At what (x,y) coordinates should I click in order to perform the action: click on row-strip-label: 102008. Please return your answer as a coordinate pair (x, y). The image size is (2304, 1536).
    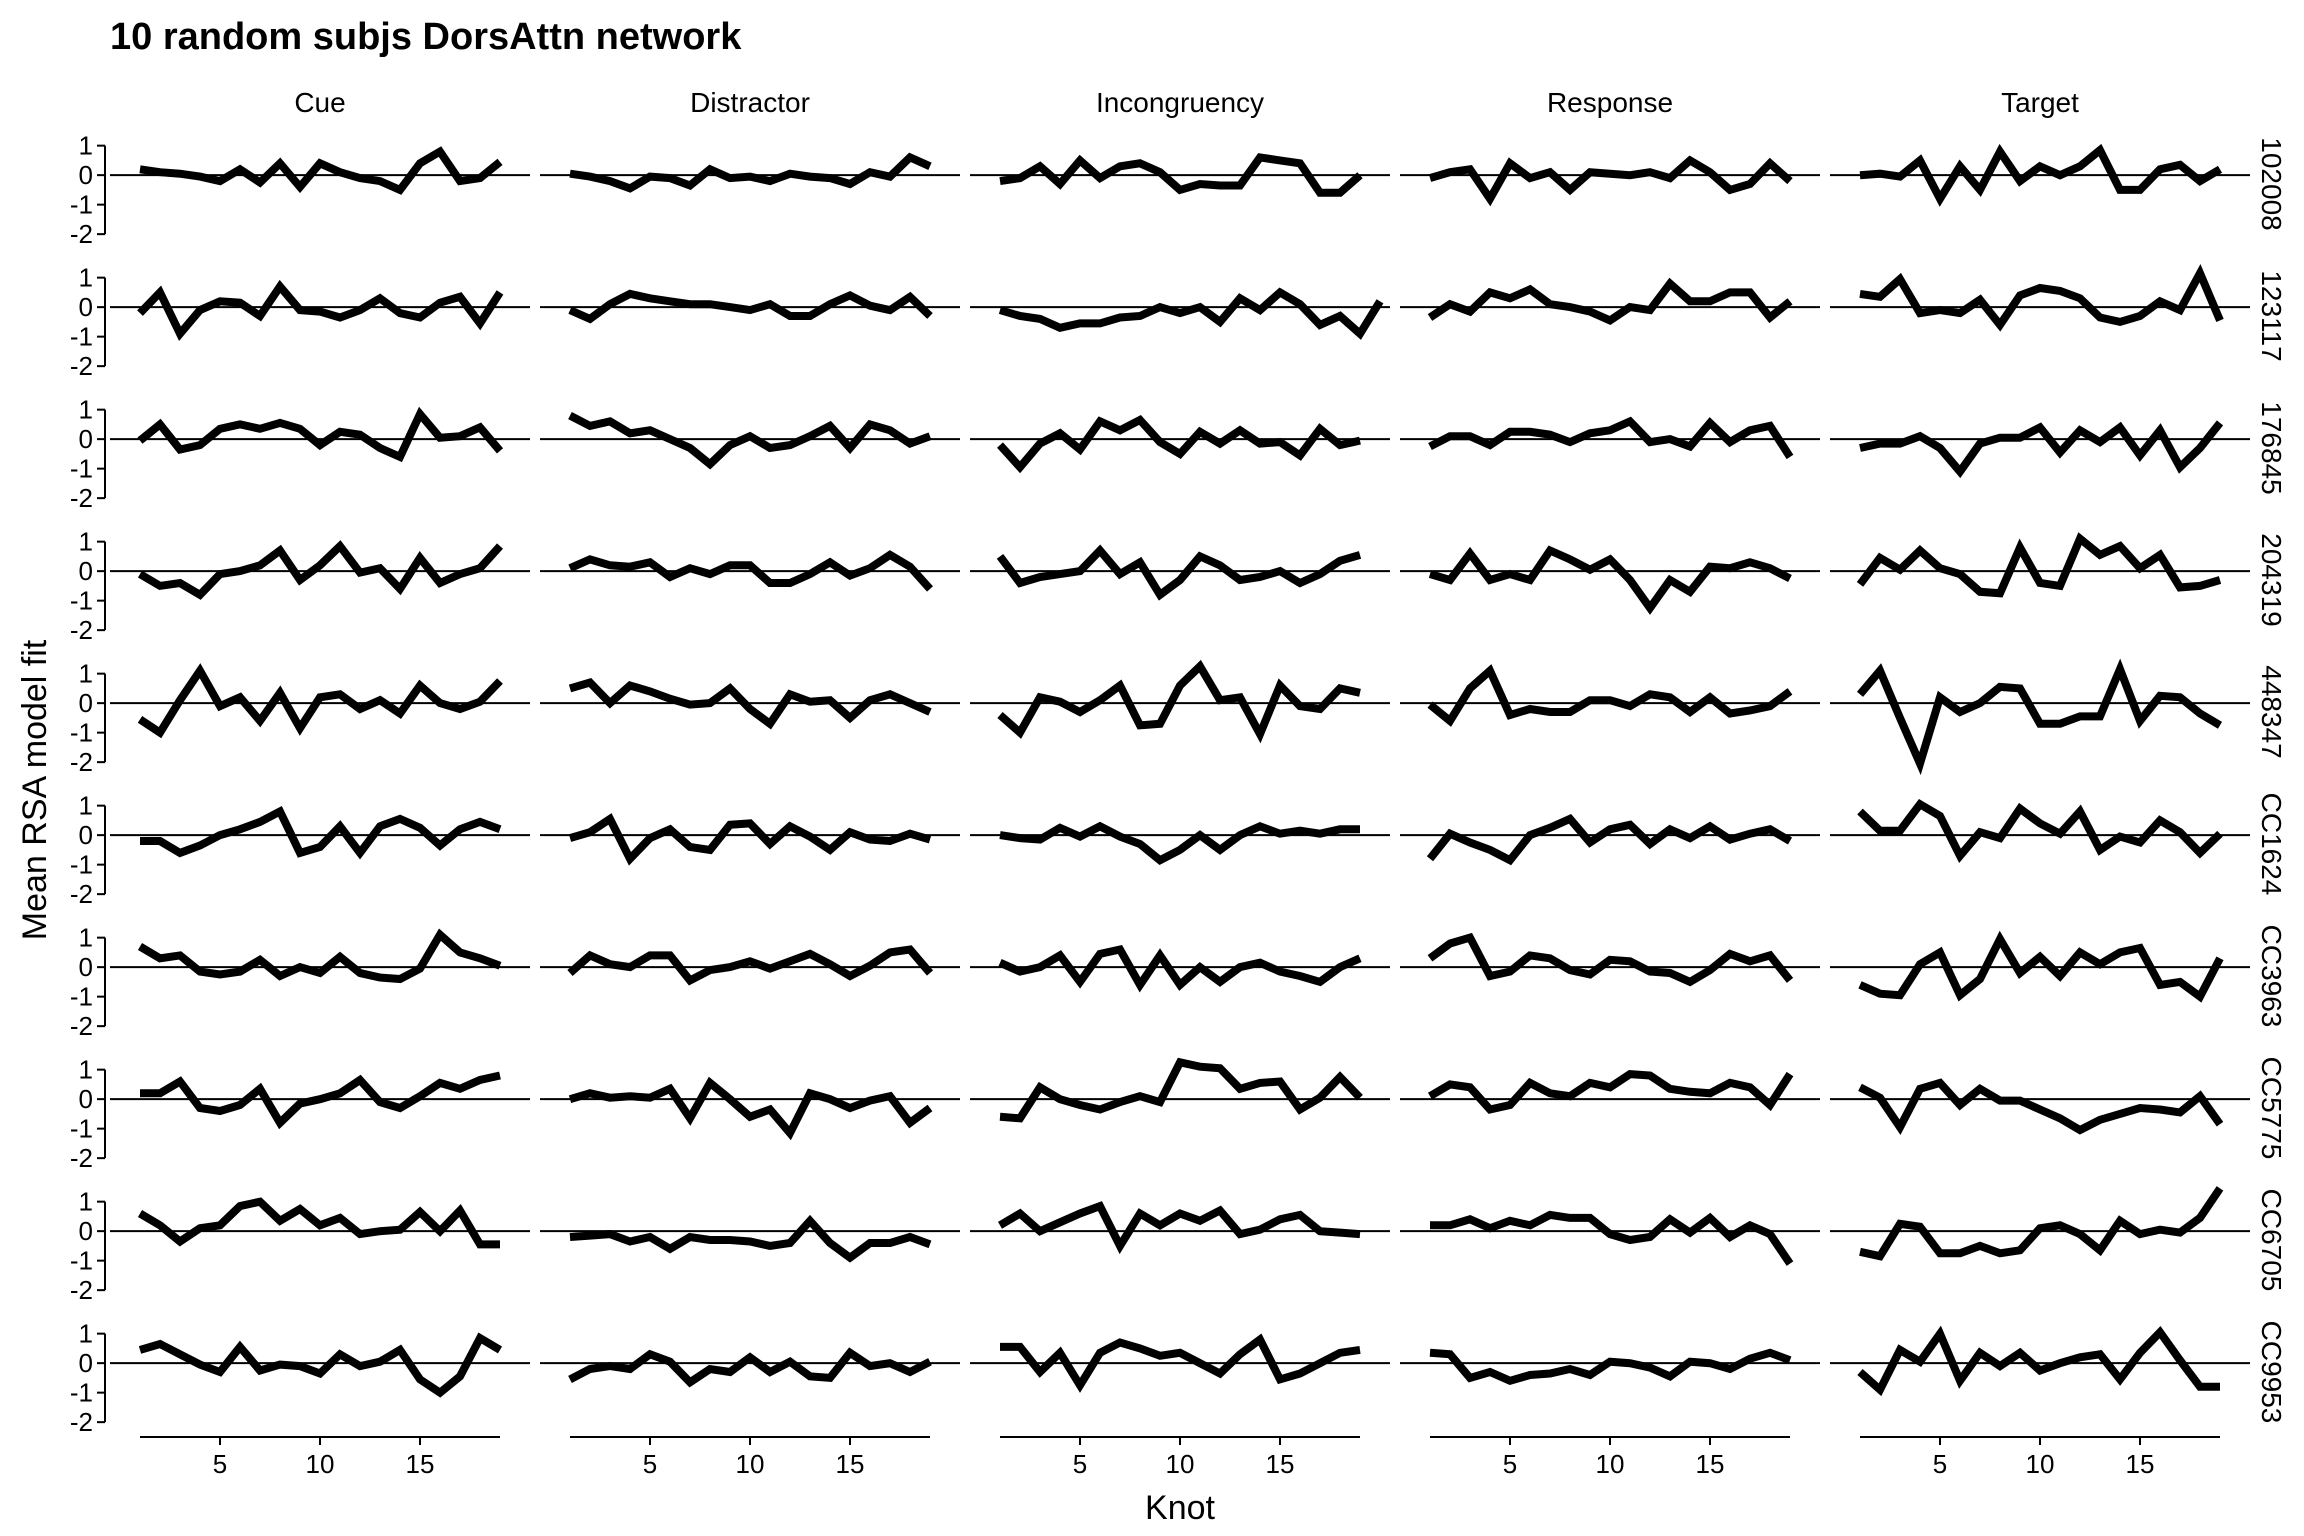
    Looking at the image, I should click on (2271, 183).